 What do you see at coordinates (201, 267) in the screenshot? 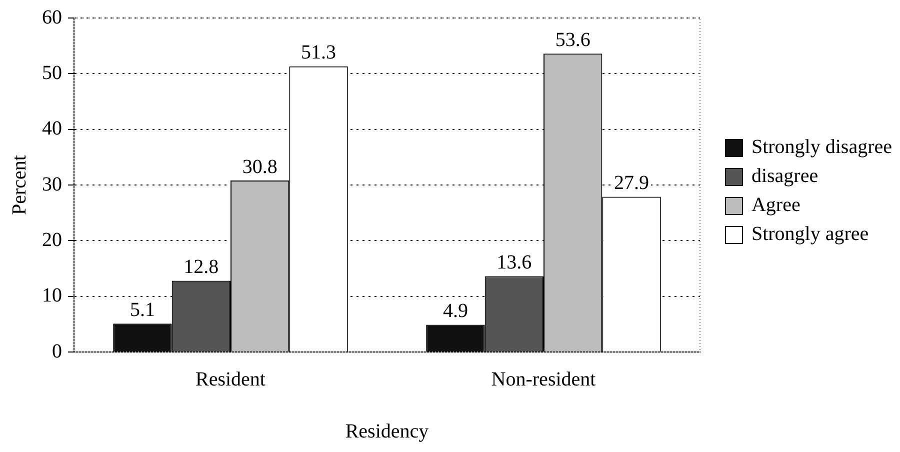
I see `data-label: 12.8` at bounding box center [201, 267].